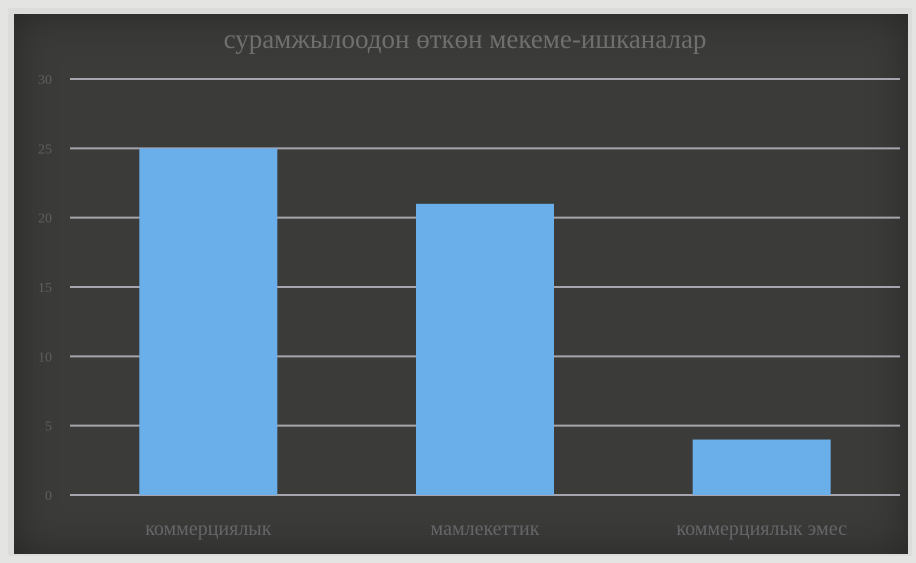  Describe the element at coordinates (208, 529) in the screenshot. I see `x-tick-label: коммерциялык` at that location.